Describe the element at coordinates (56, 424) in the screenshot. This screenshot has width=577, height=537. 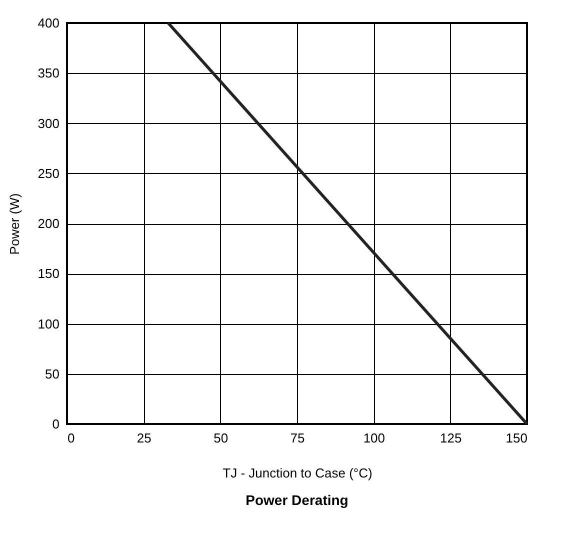
I see `y-tick-label: 0` at that location.